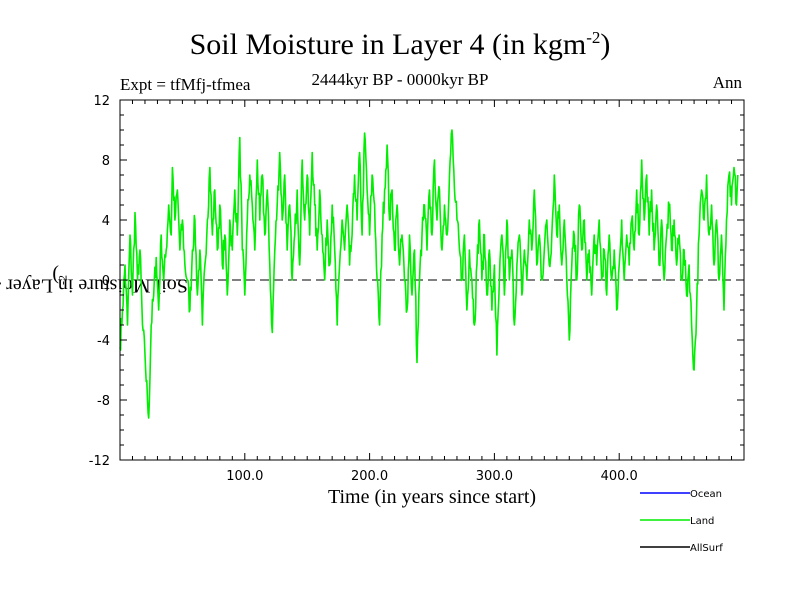  Describe the element at coordinates (106, 161) in the screenshot. I see `y-tick-label: 8` at that location.